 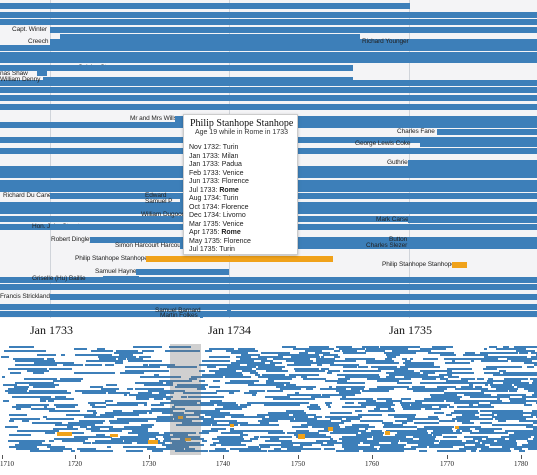 I want to click on traveler-label: Guthrie, so click(x=397, y=162).